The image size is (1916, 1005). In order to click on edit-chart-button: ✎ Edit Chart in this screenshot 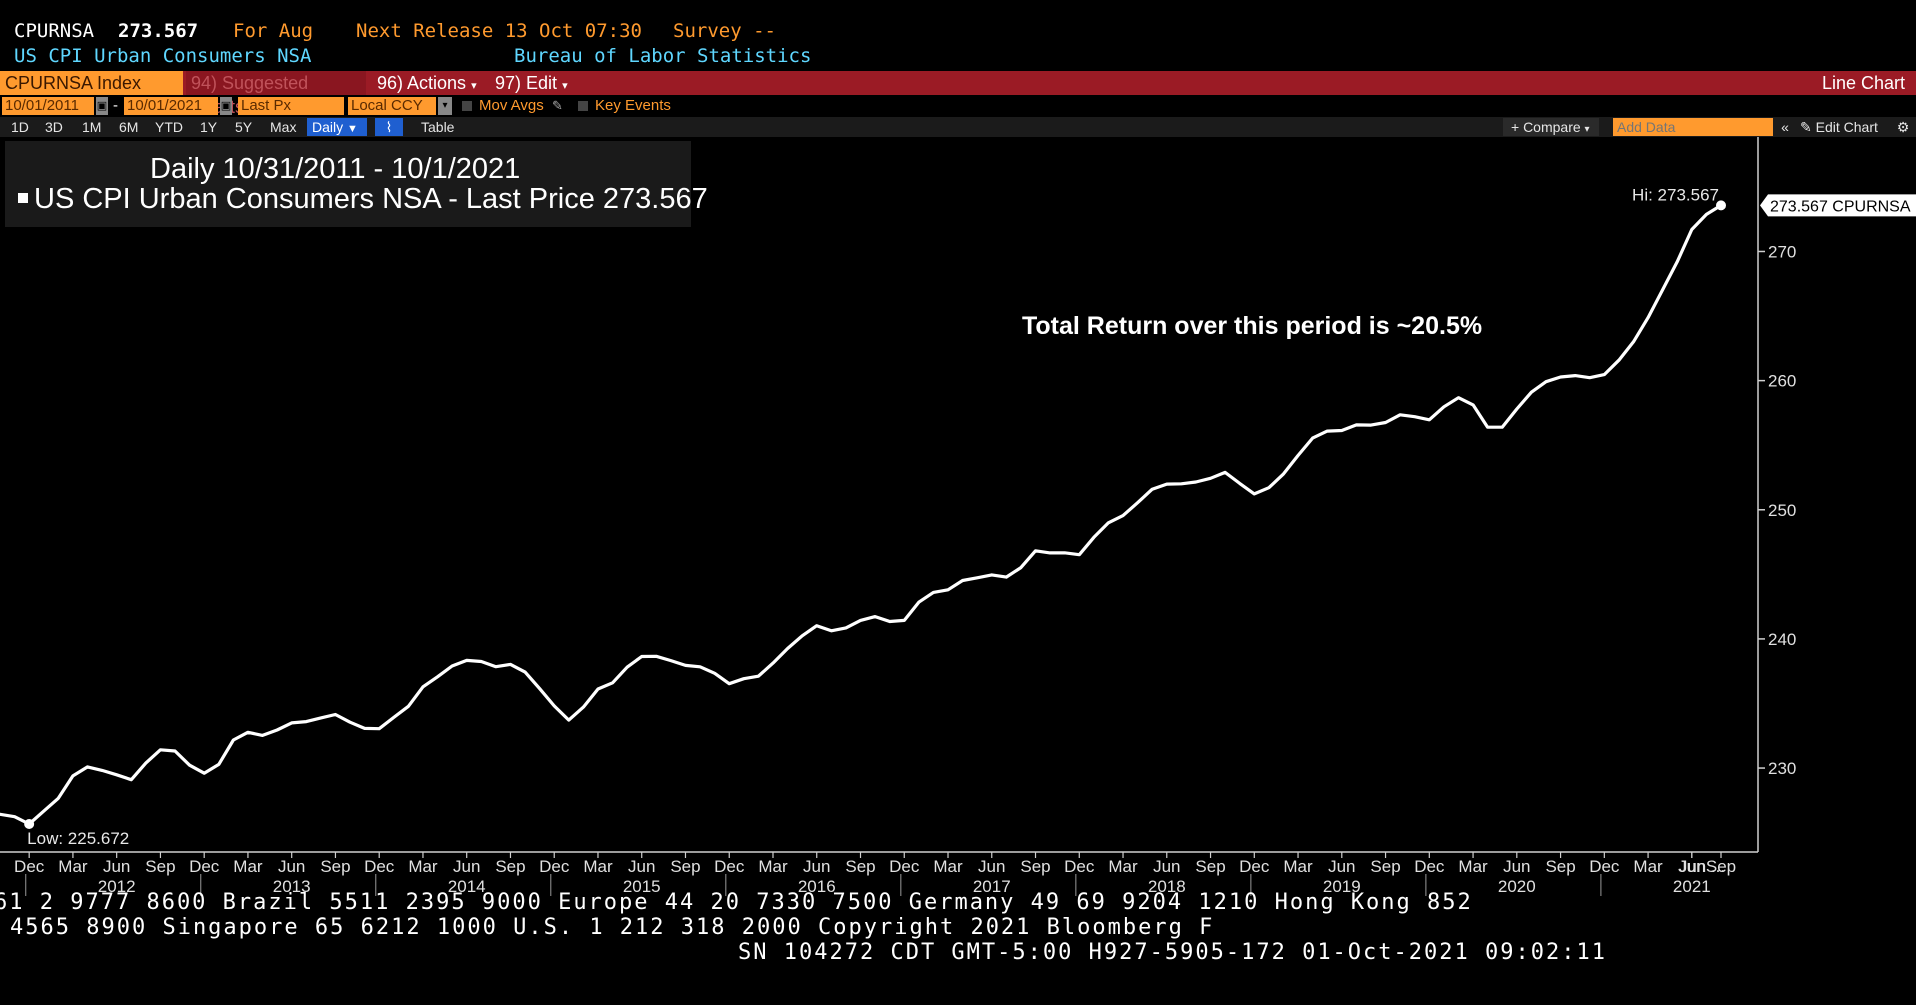, I will do `click(1845, 127)`.